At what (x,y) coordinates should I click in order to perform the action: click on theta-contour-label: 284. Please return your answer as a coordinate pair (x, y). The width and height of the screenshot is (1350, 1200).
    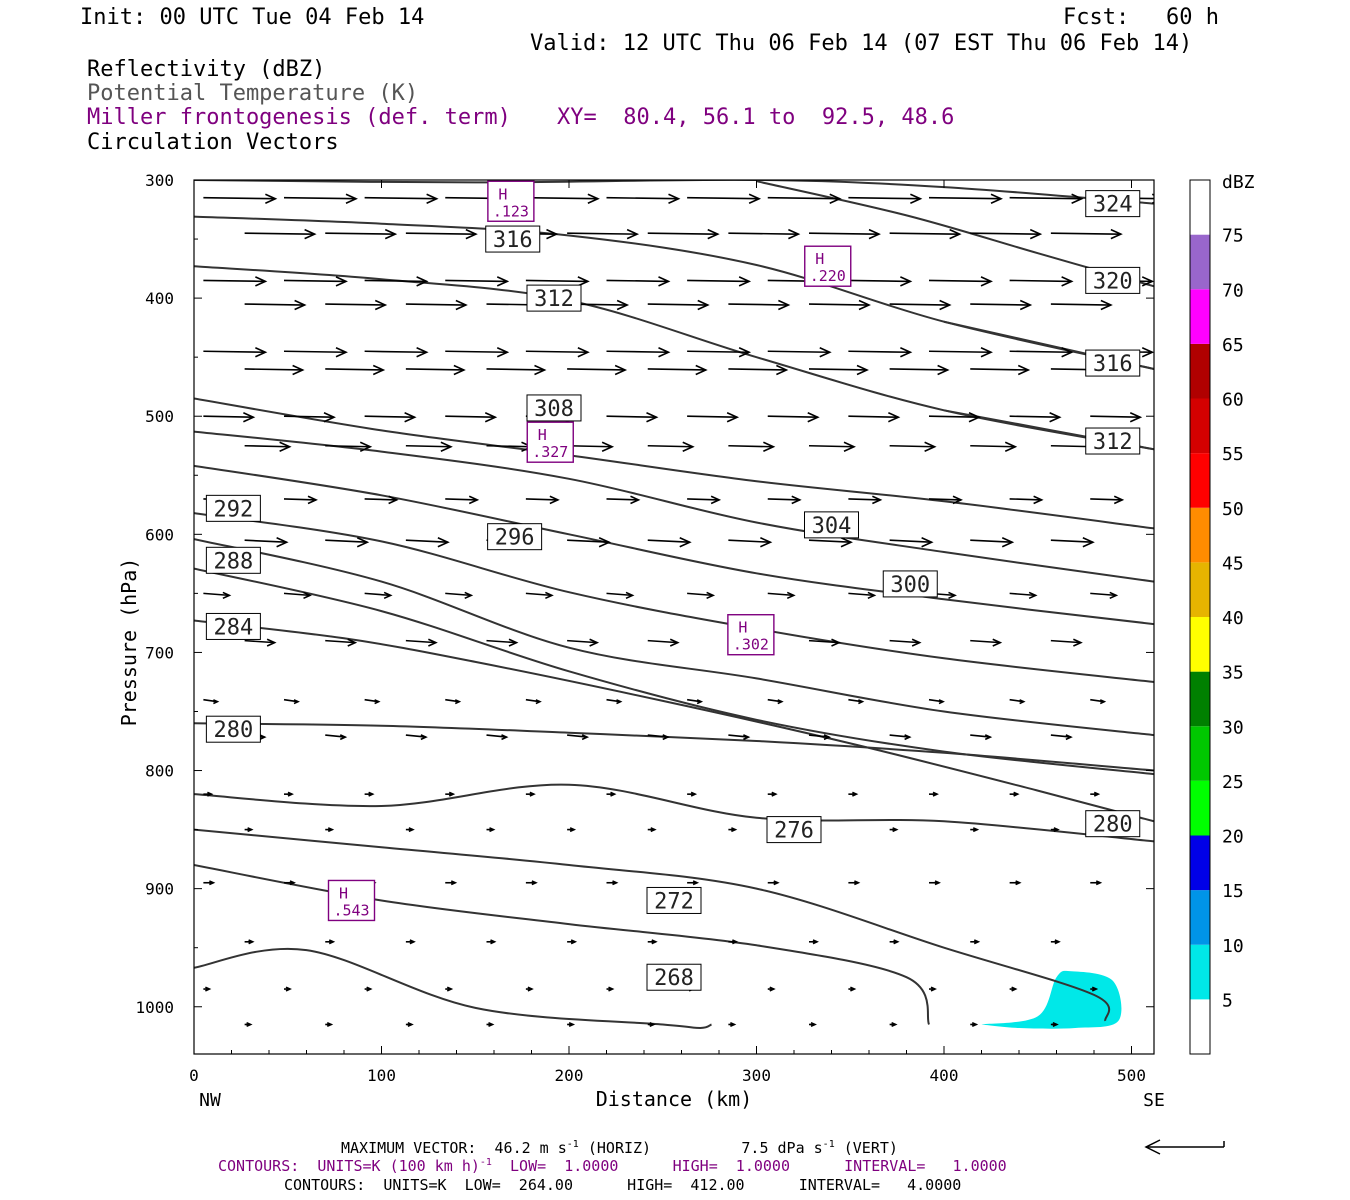
    Looking at the image, I should click on (233, 626).